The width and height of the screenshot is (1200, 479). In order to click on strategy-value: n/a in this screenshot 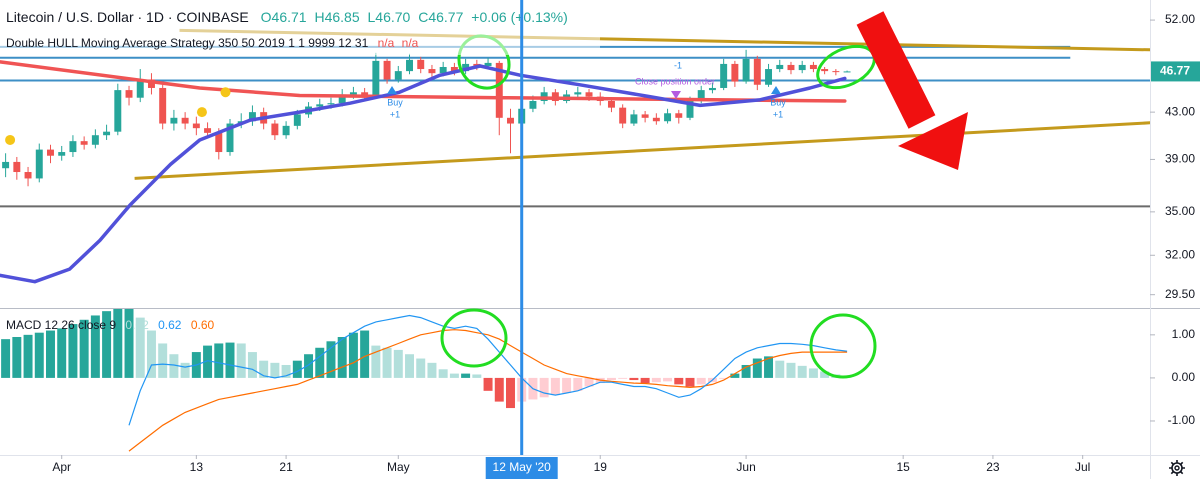, I will do `click(386, 43)`.